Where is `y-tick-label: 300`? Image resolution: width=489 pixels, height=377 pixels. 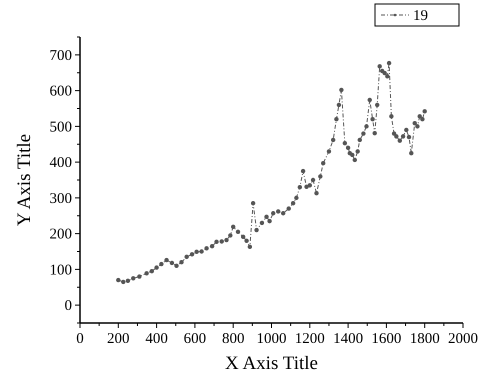 y-tick-label: 300 is located at coordinates (61, 198).